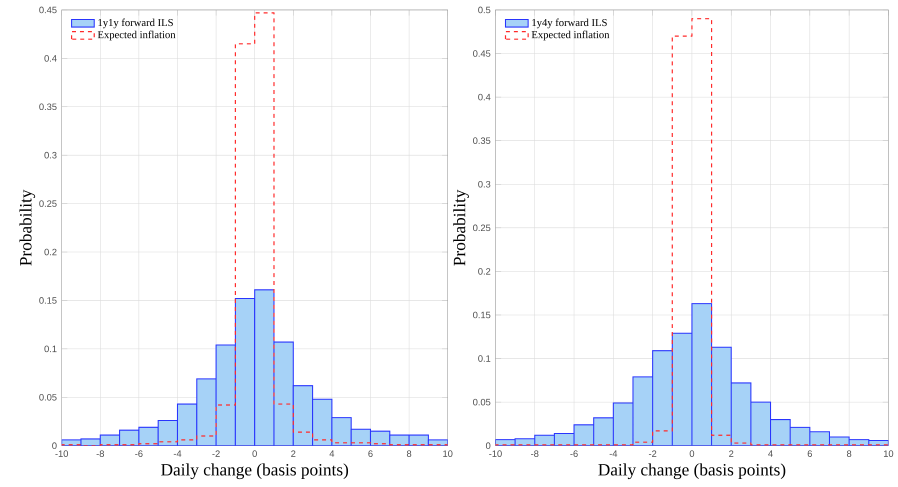 The image size is (898, 487). Describe the element at coordinates (484, 9) in the screenshot. I see `y-tick-label: 0.5` at that location.